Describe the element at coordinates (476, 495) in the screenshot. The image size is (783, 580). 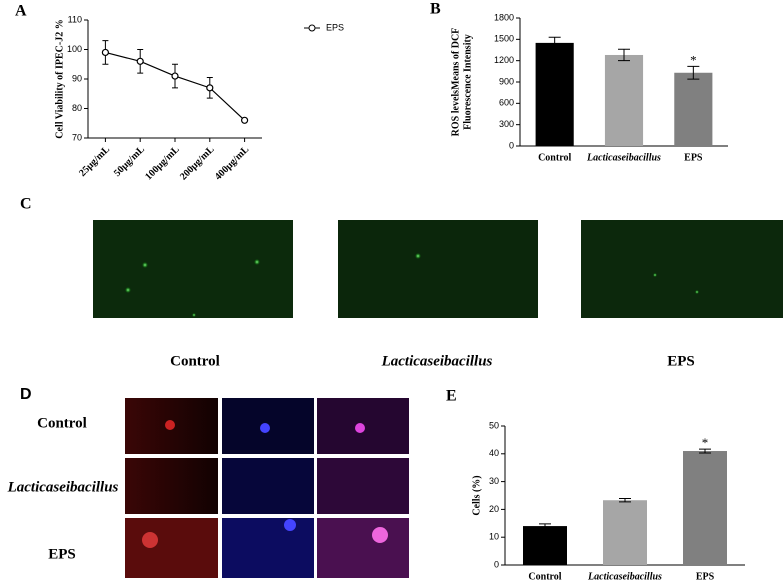
I see `y-axis-label: Cells (%)` at that location.